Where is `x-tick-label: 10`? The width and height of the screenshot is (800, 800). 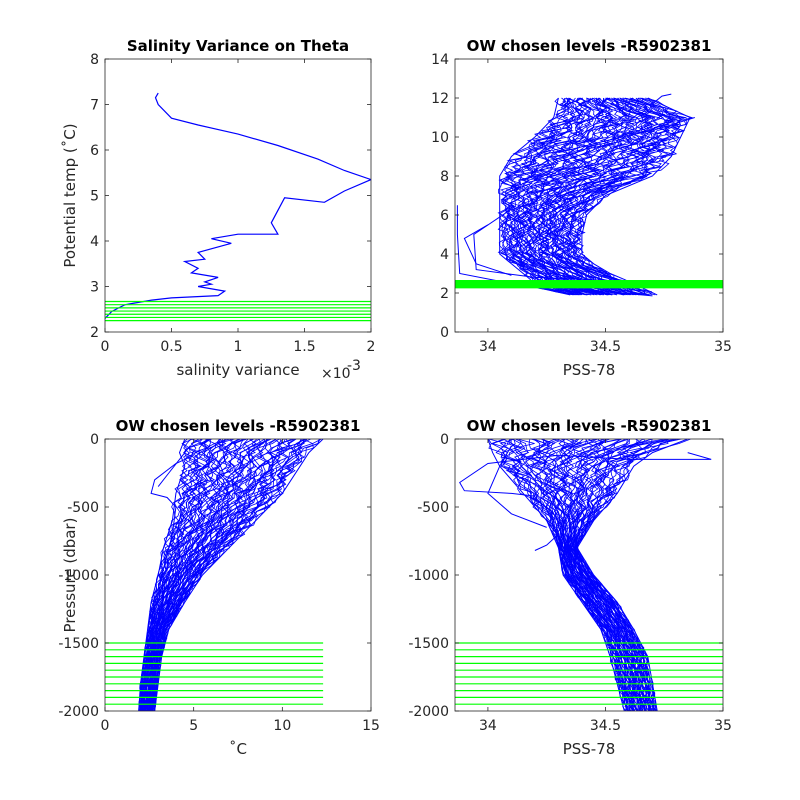 x-tick-label: 10 is located at coordinates (282, 726).